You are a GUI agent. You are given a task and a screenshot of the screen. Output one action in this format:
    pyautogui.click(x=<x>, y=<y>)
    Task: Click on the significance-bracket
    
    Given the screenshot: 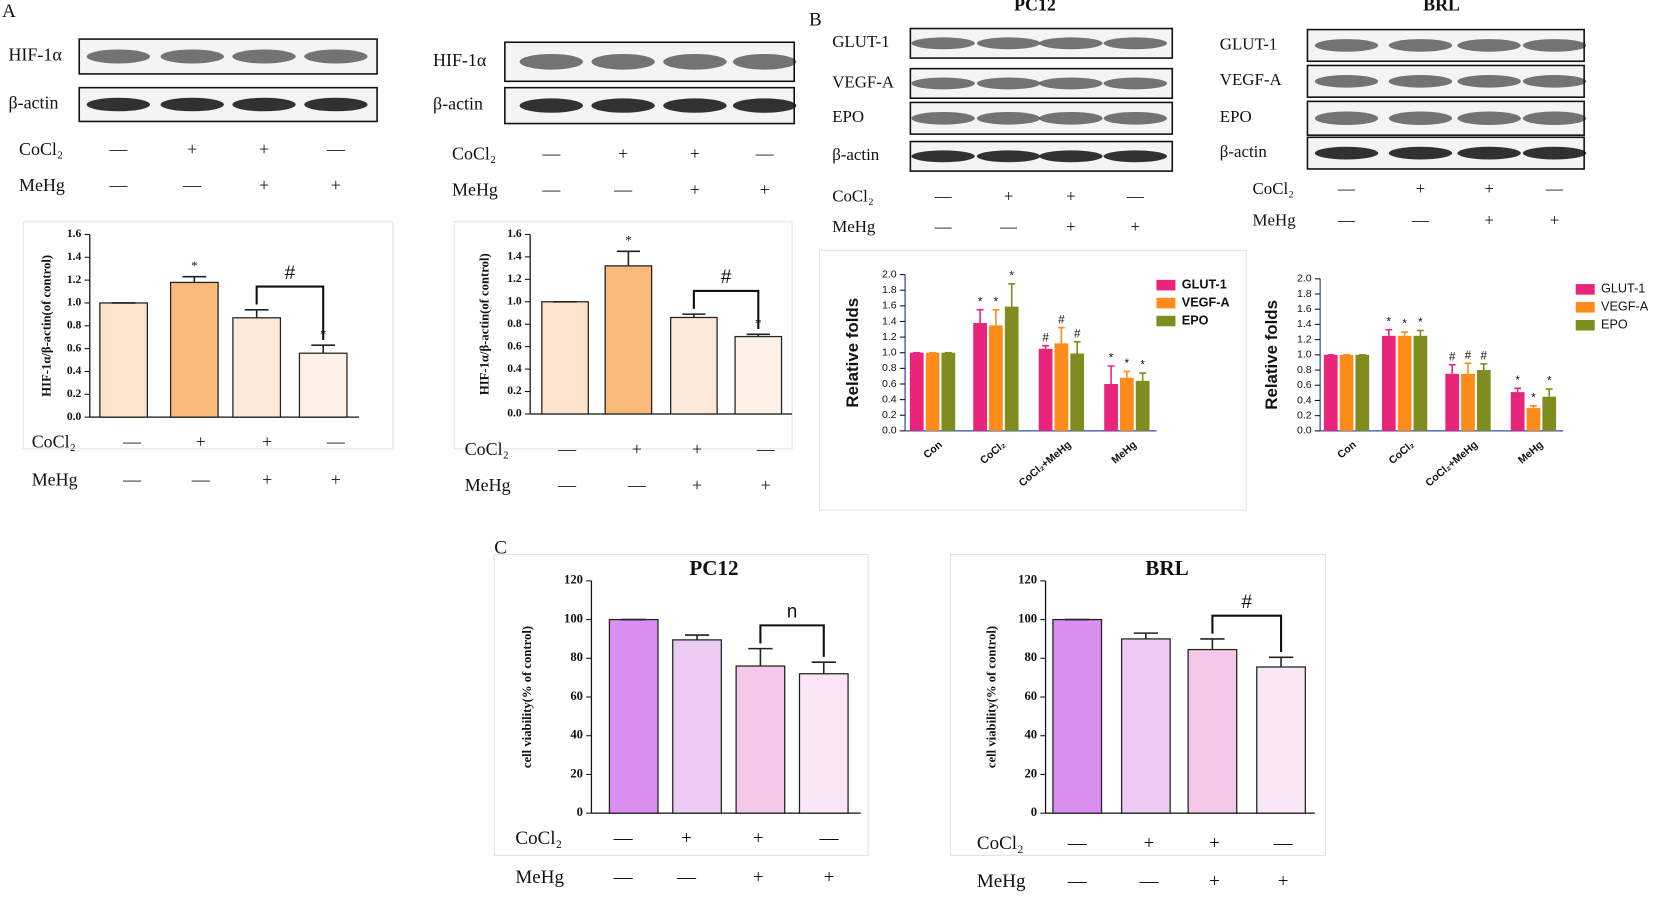 What is the action you would take?
    pyautogui.click(x=792, y=640)
    